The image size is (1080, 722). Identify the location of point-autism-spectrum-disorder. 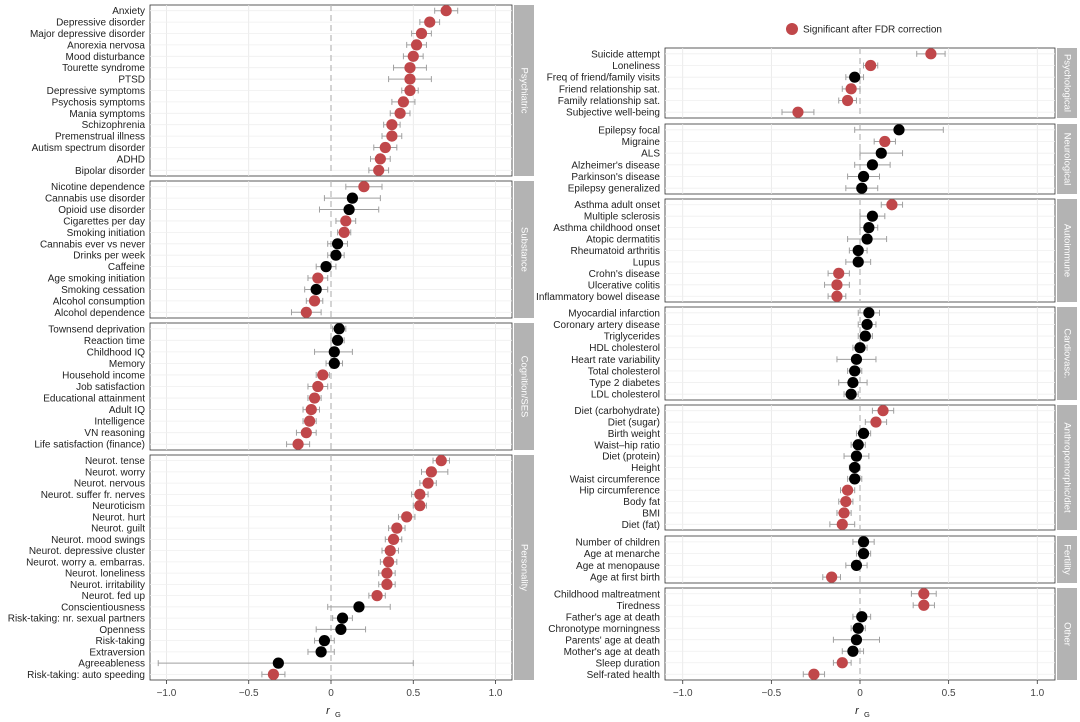
(385, 147).